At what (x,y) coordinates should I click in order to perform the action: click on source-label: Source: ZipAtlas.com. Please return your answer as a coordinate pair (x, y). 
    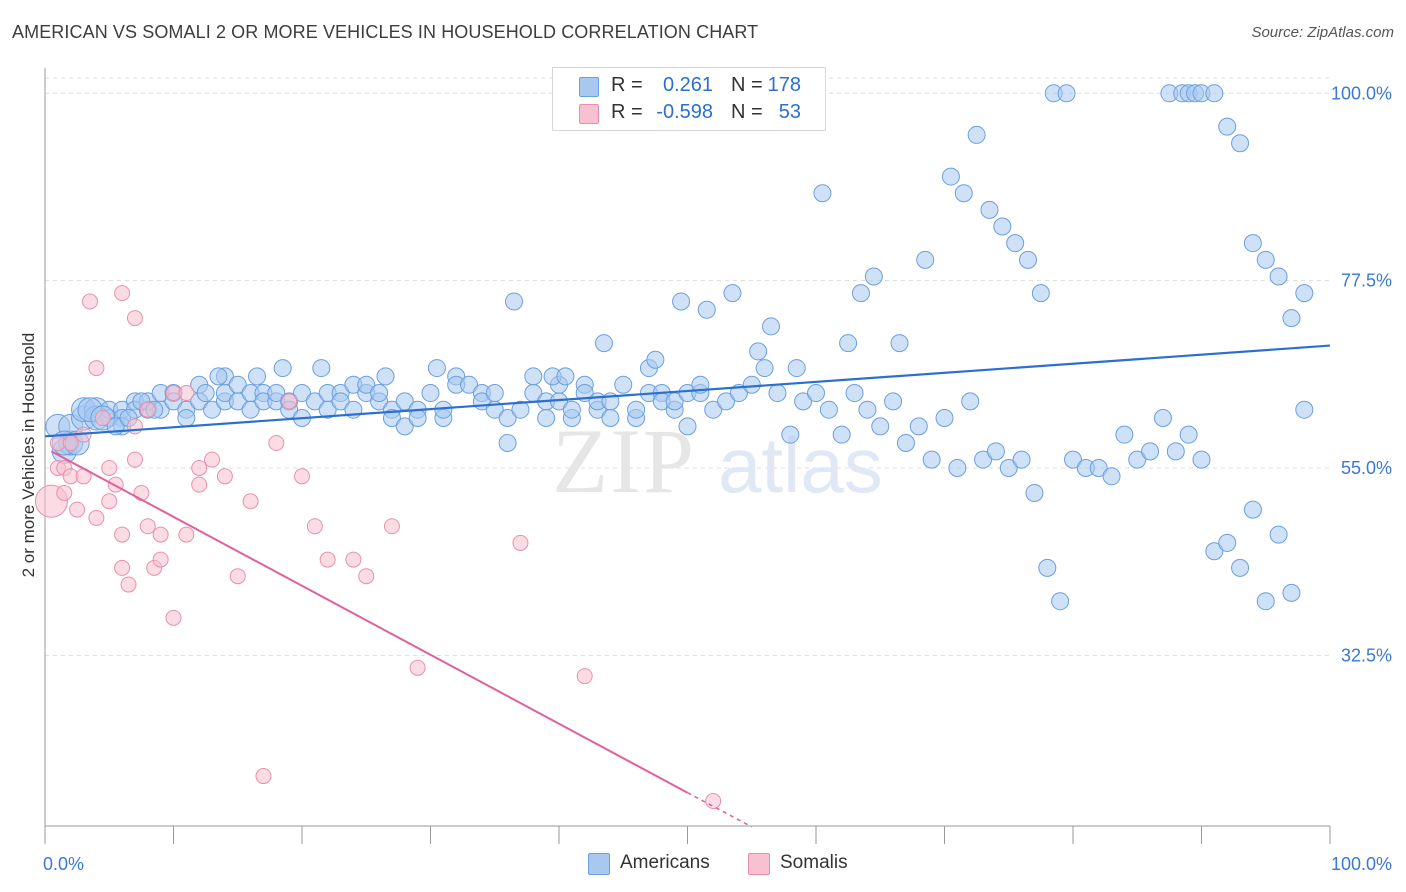
    Looking at the image, I should click on (1322, 32).